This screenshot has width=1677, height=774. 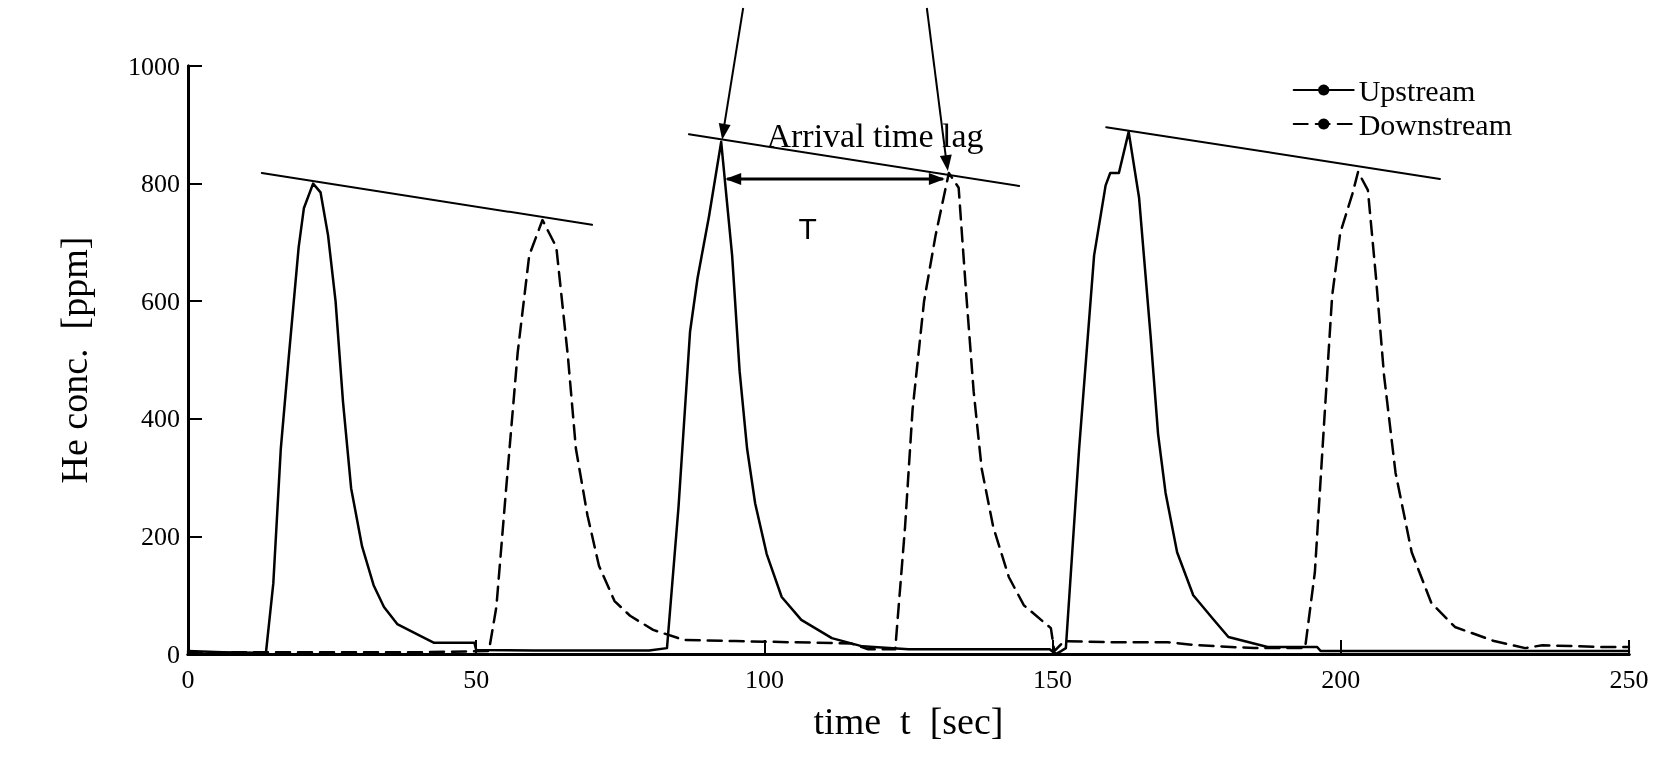 I want to click on y-tick-label: 600, so click(x=160, y=301).